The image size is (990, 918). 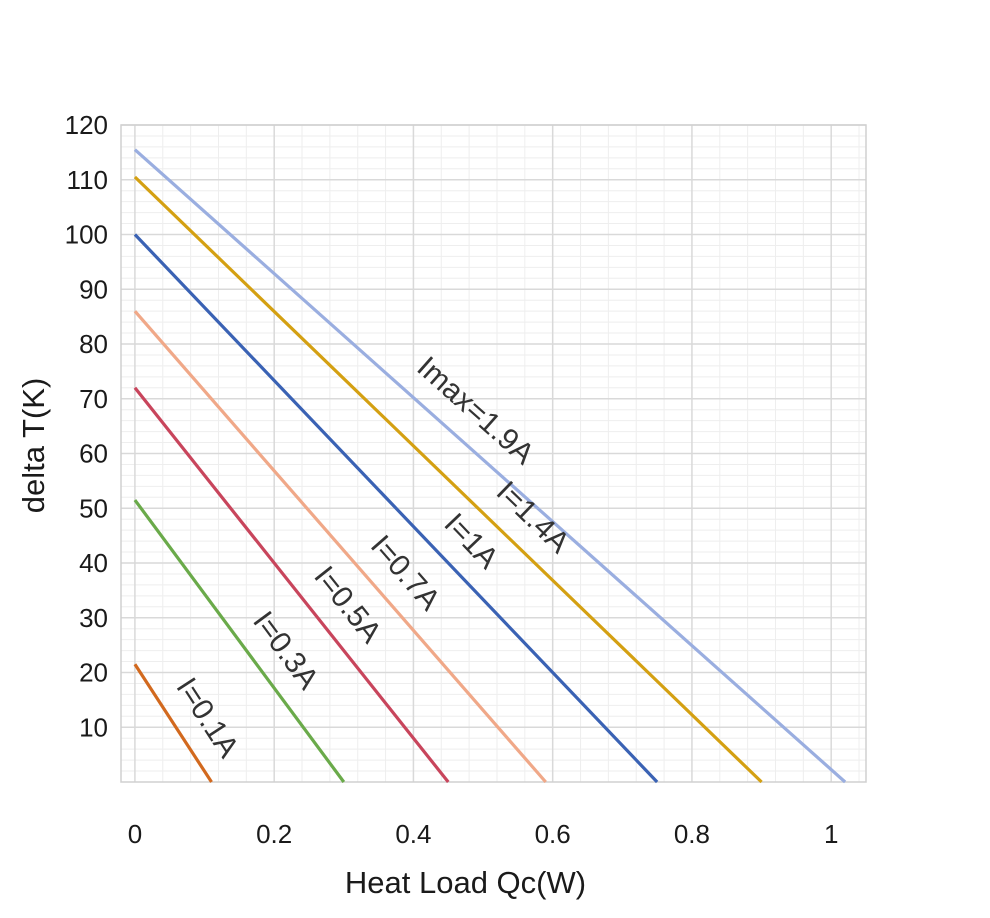 I want to click on x-tick-label: 0.2, so click(x=274, y=834).